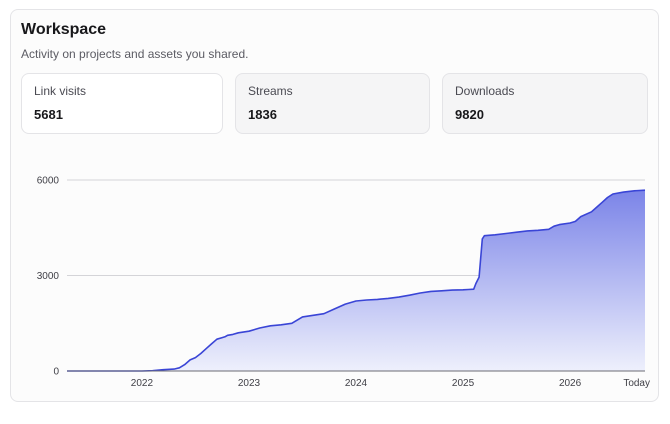 The image size is (670, 424). Describe the element at coordinates (48, 276) in the screenshot. I see `y-tick-label: 3000` at that location.